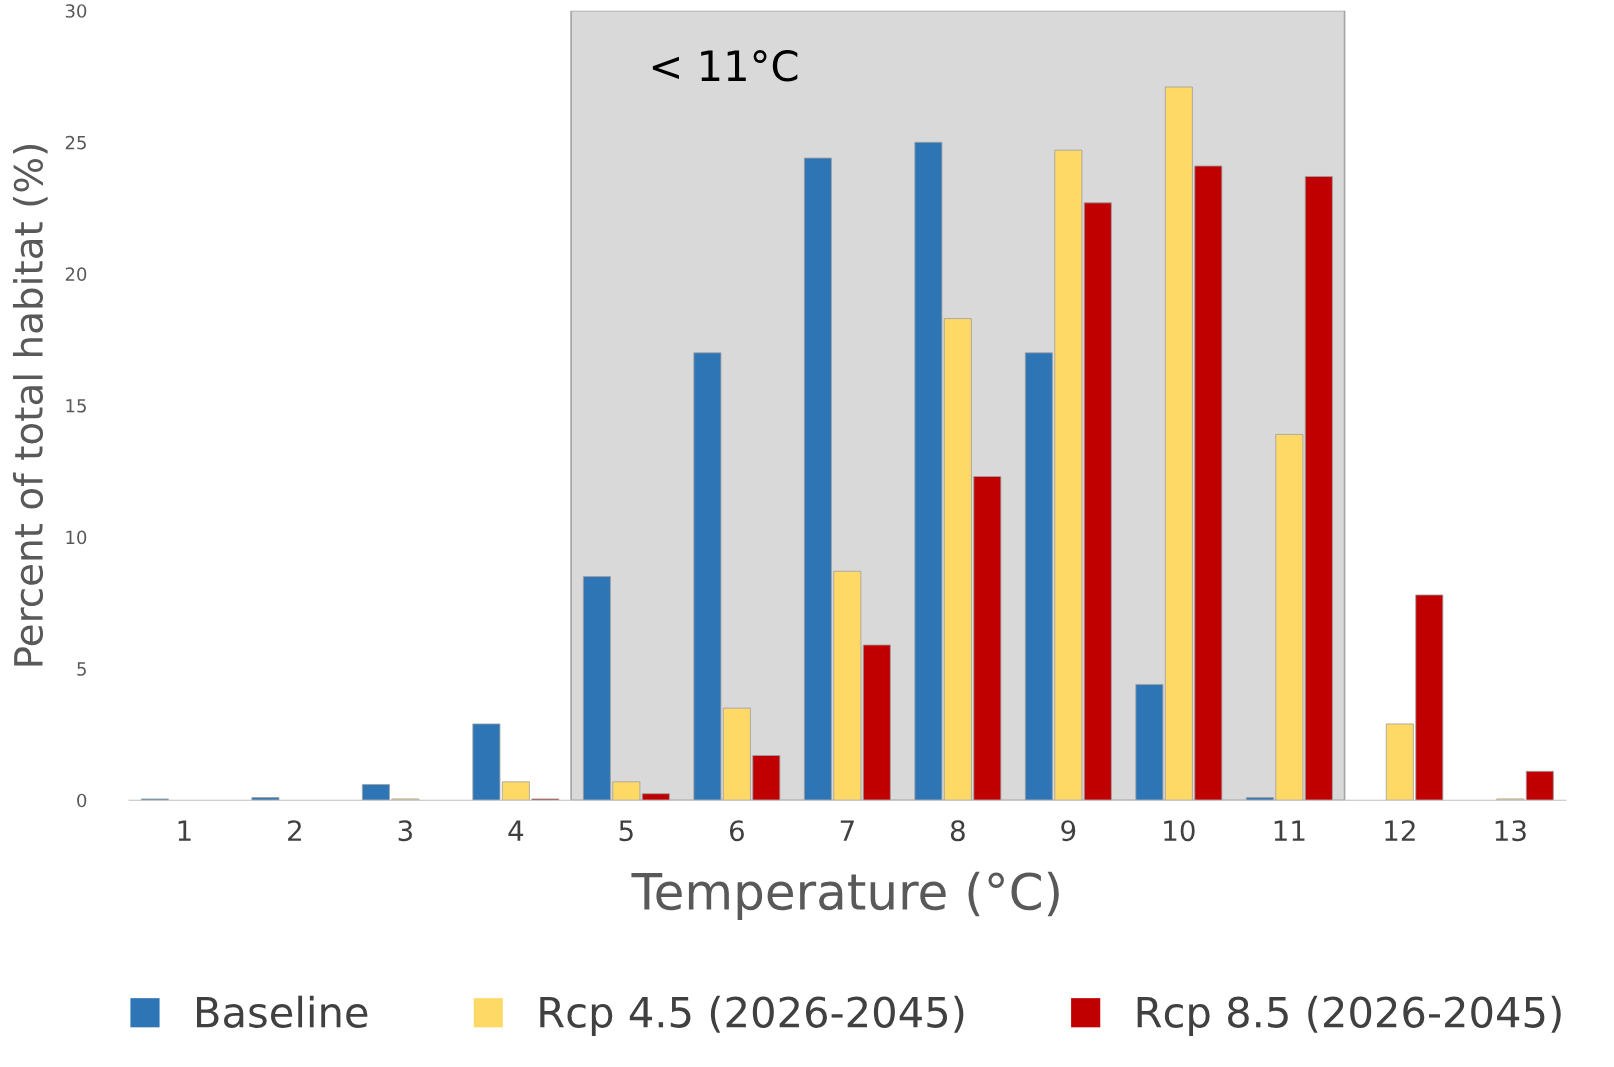 Image resolution: width=1614 pixels, height=1067 pixels. I want to click on x-tick-label: 11, so click(1289, 830).